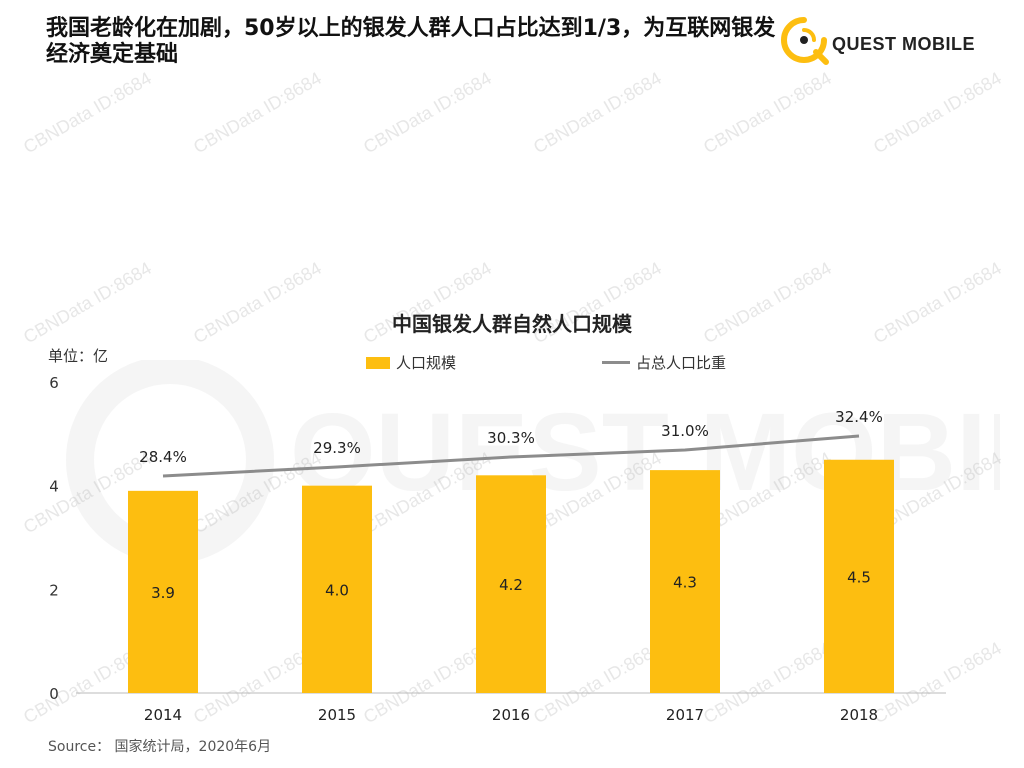 This screenshot has width=1024, height=768. Describe the element at coordinates (681, 363) in the screenshot. I see `legend-label-line: 占总人口比重` at that location.